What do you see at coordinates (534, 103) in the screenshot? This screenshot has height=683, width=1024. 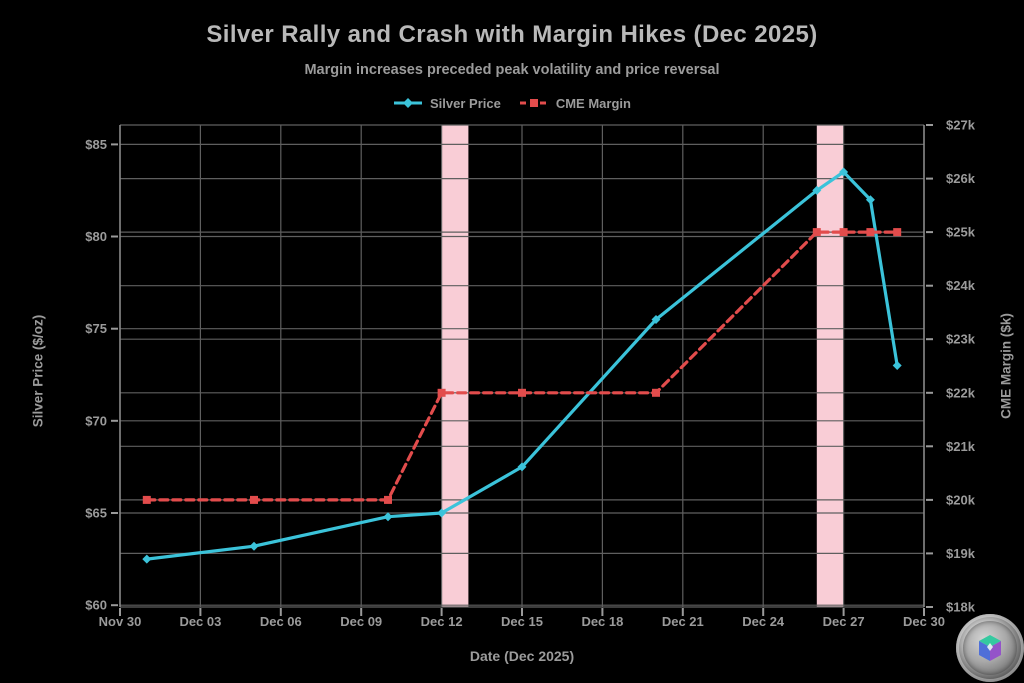 I see `cme-margin-line-marker-icon` at bounding box center [534, 103].